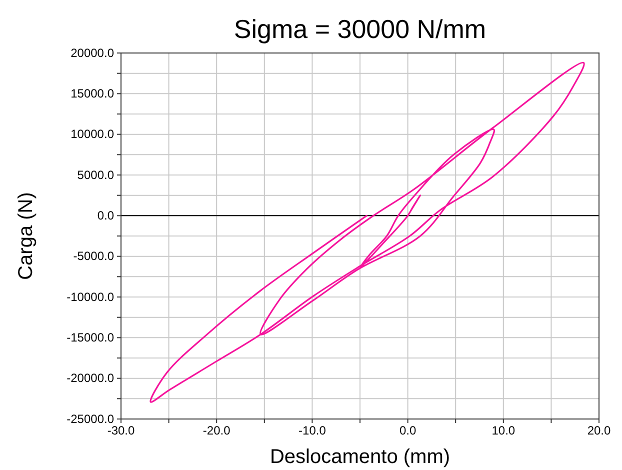 This screenshot has width=622, height=470. What do you see at coordinates (407, 431) in the screenshot?
I see `x-tick-label: 0.0` at bounding box center [407, 431].